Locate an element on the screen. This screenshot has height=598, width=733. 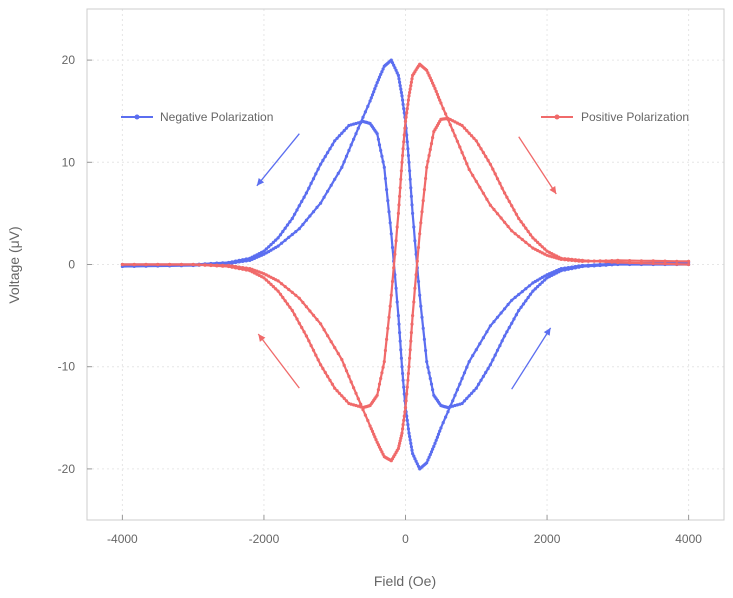
x-tick-label: 2000 is located at coordinates (547, 539).